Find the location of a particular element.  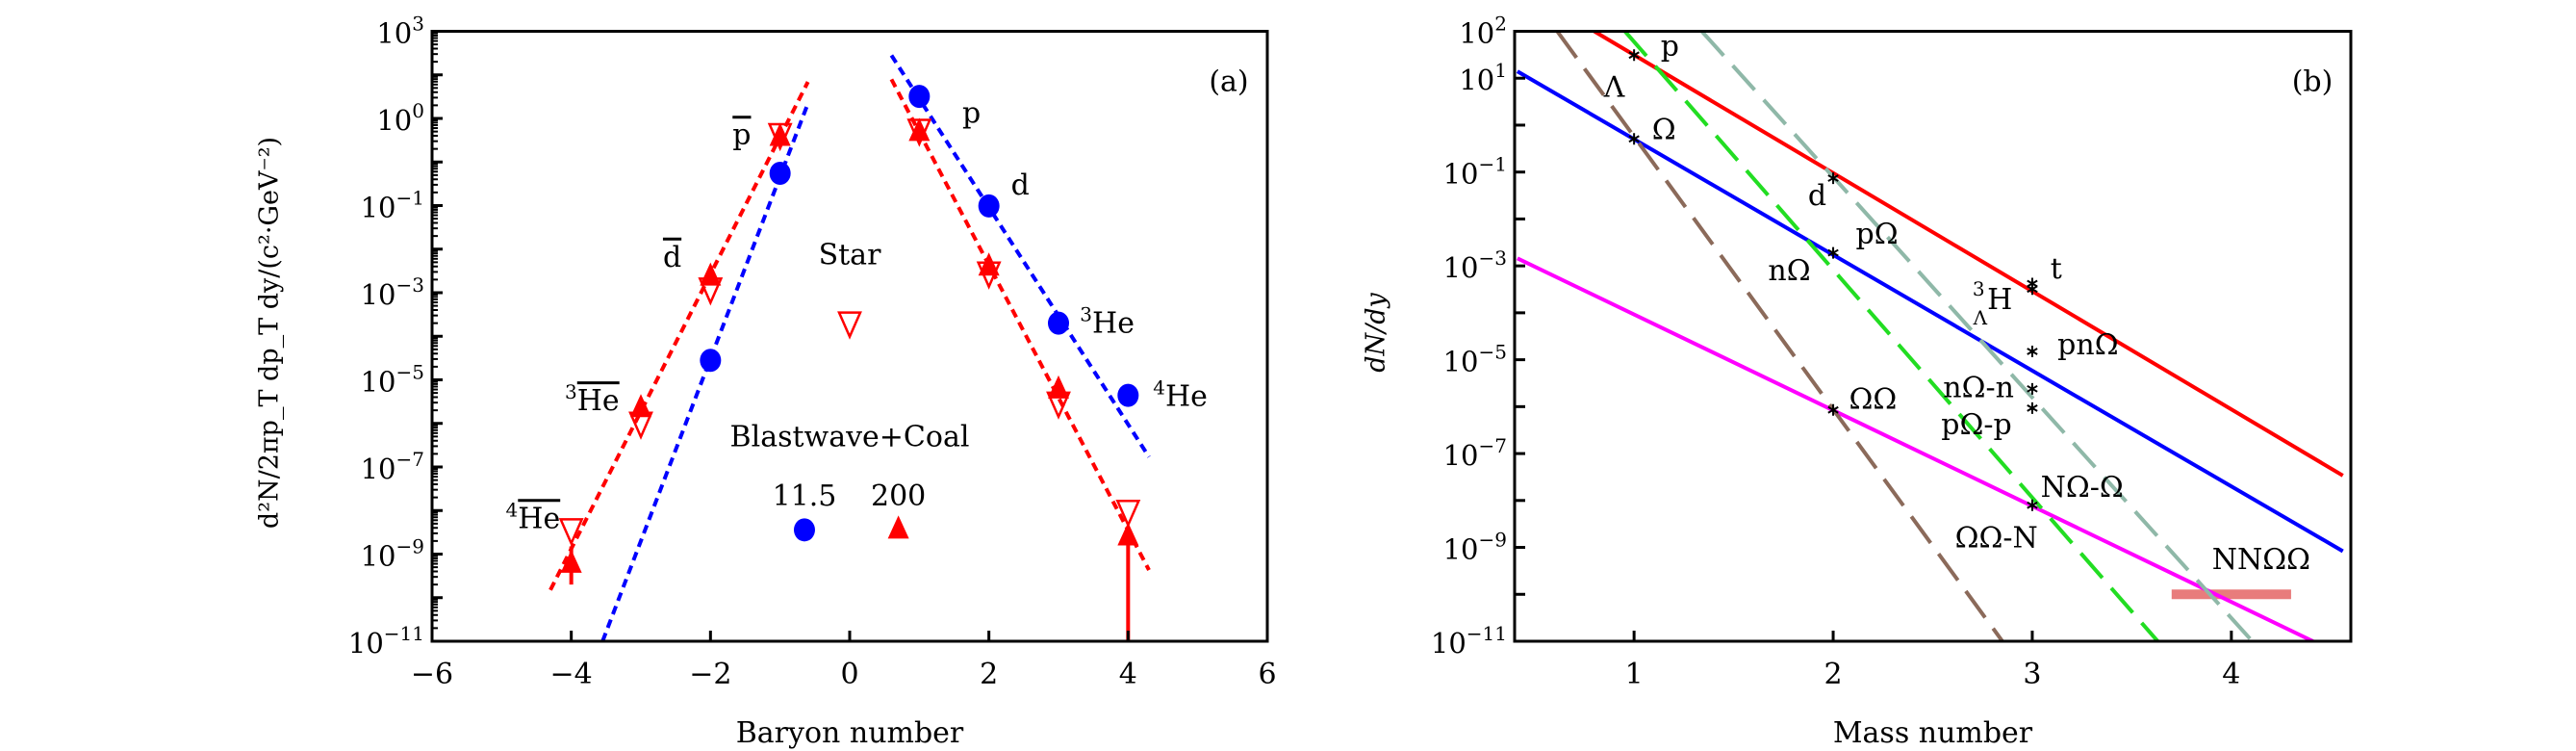

point-annotation: pΩ is located at coordinates (1877, 234).